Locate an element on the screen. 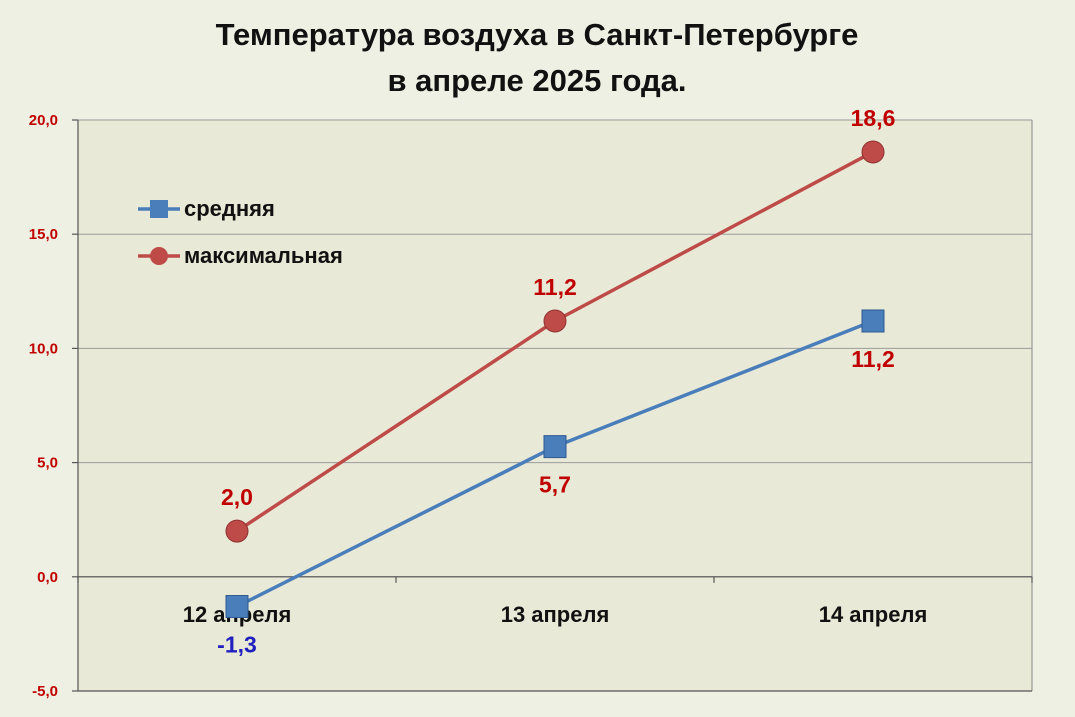 The height and width of the screenshot is (717, 1075). legend-marker-square is located at coordinates (159, 209).